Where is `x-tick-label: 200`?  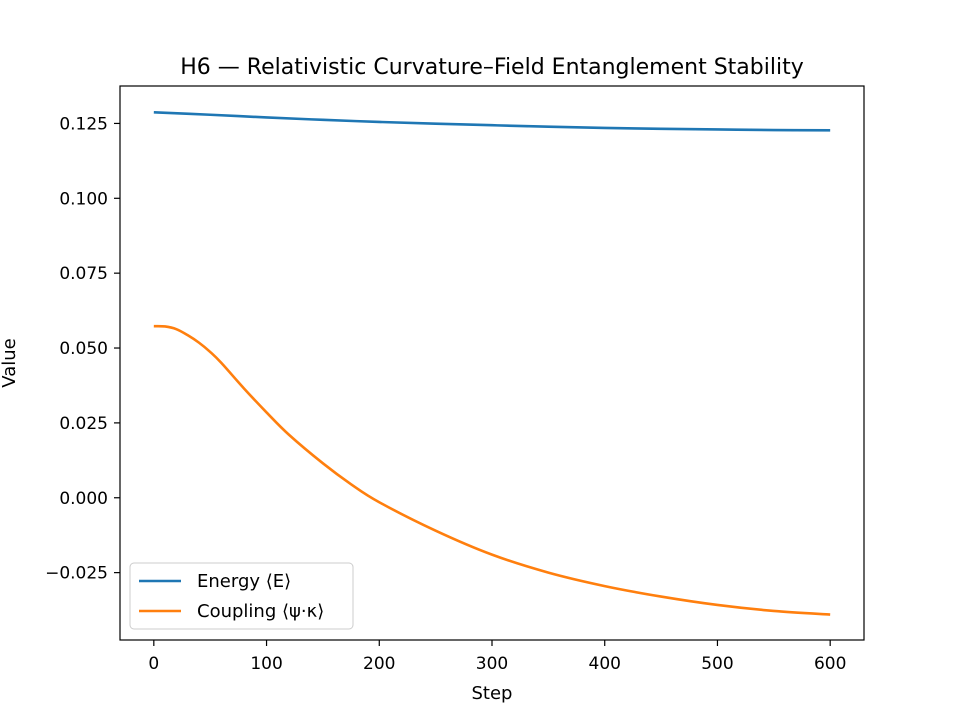 x-tick-label: 200 is located at coordinates (379, 664).